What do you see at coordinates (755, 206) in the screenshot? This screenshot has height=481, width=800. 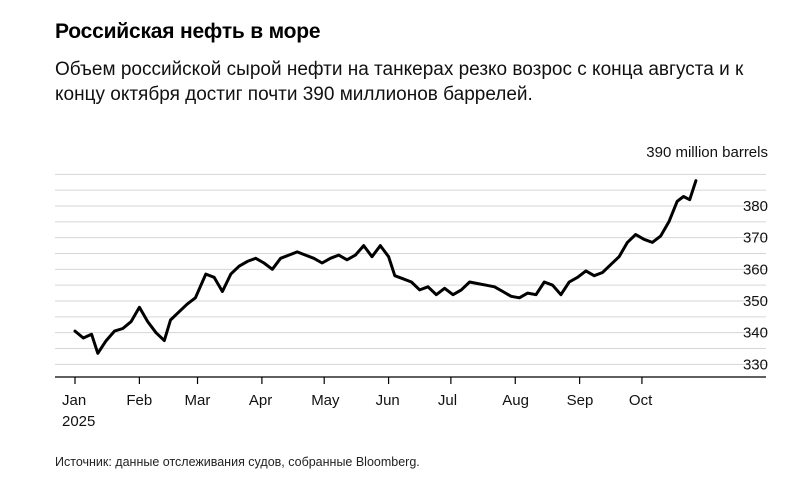 I see `y-tick-label: 380` at bounding box center [755, 206].